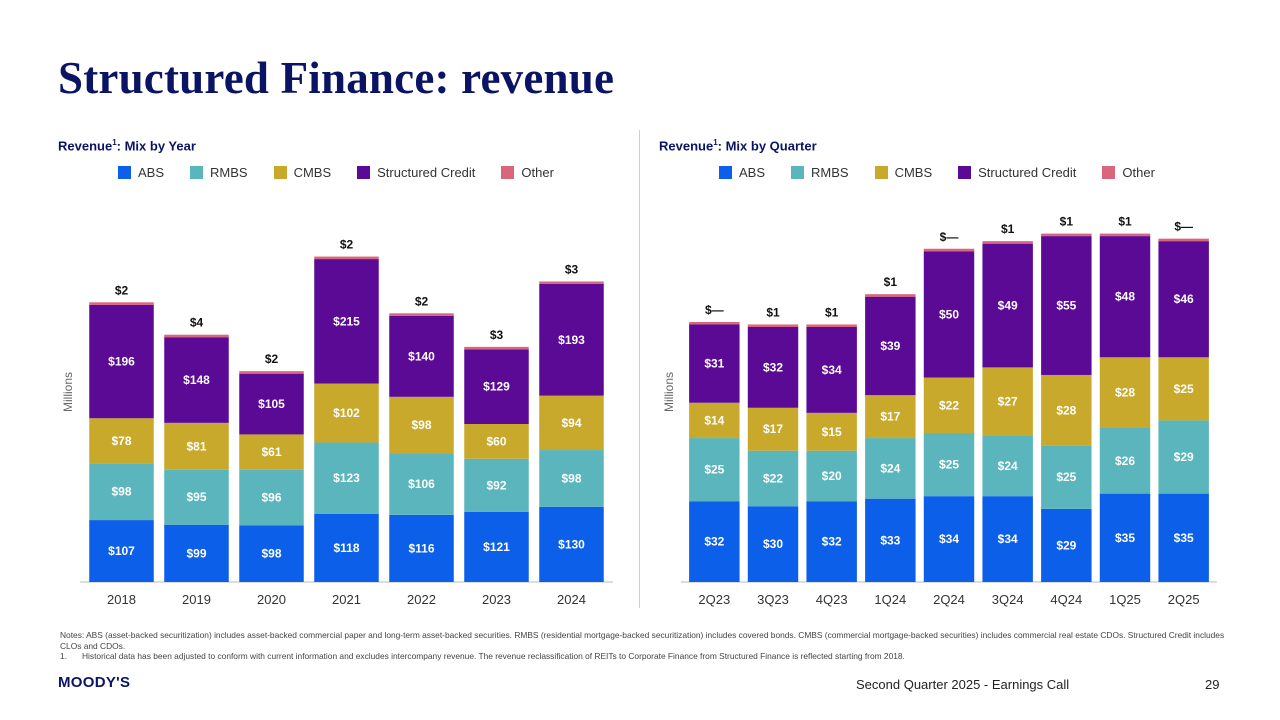  I want to click on bar-cmbs-3q24, so click(1007, 401).